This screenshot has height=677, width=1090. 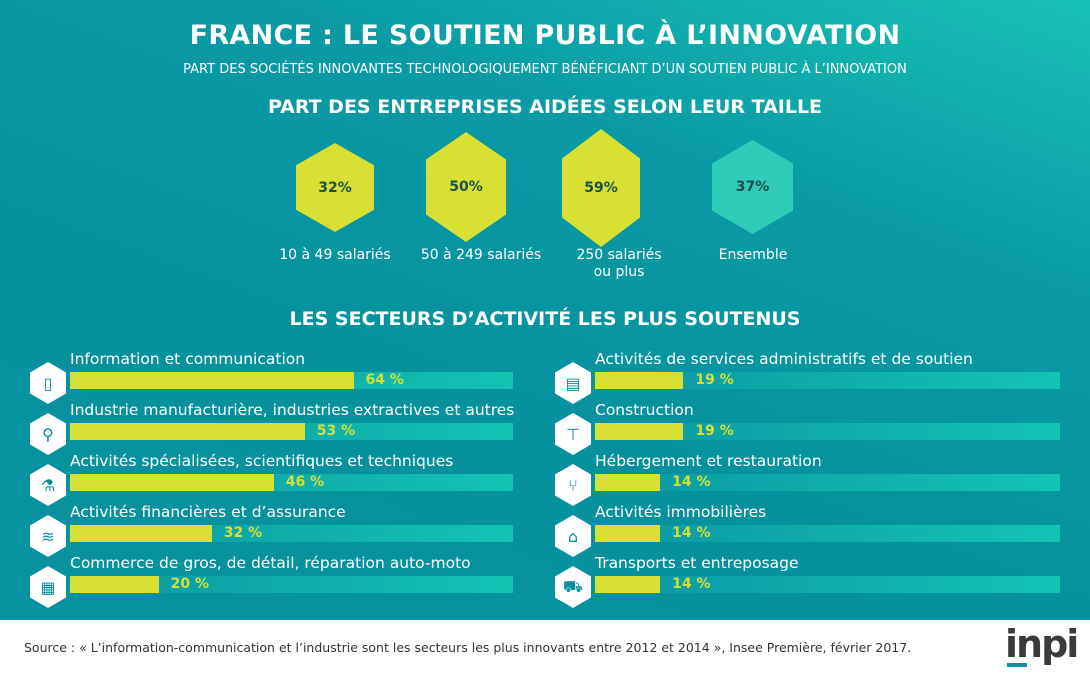 What do you see at coordinates (1042, 644) in the screenshot?
I see `inpi-logo: inpi` at bounding box center [1042, 644].